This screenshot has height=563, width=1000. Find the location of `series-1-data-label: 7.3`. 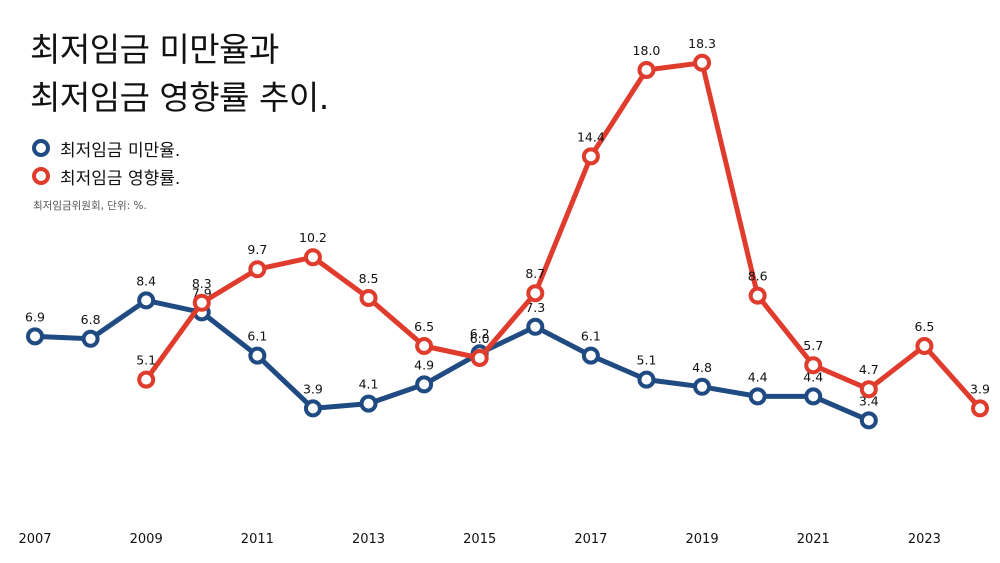

series-1-data-label: 7.3 is located at coordinates (535, 307).